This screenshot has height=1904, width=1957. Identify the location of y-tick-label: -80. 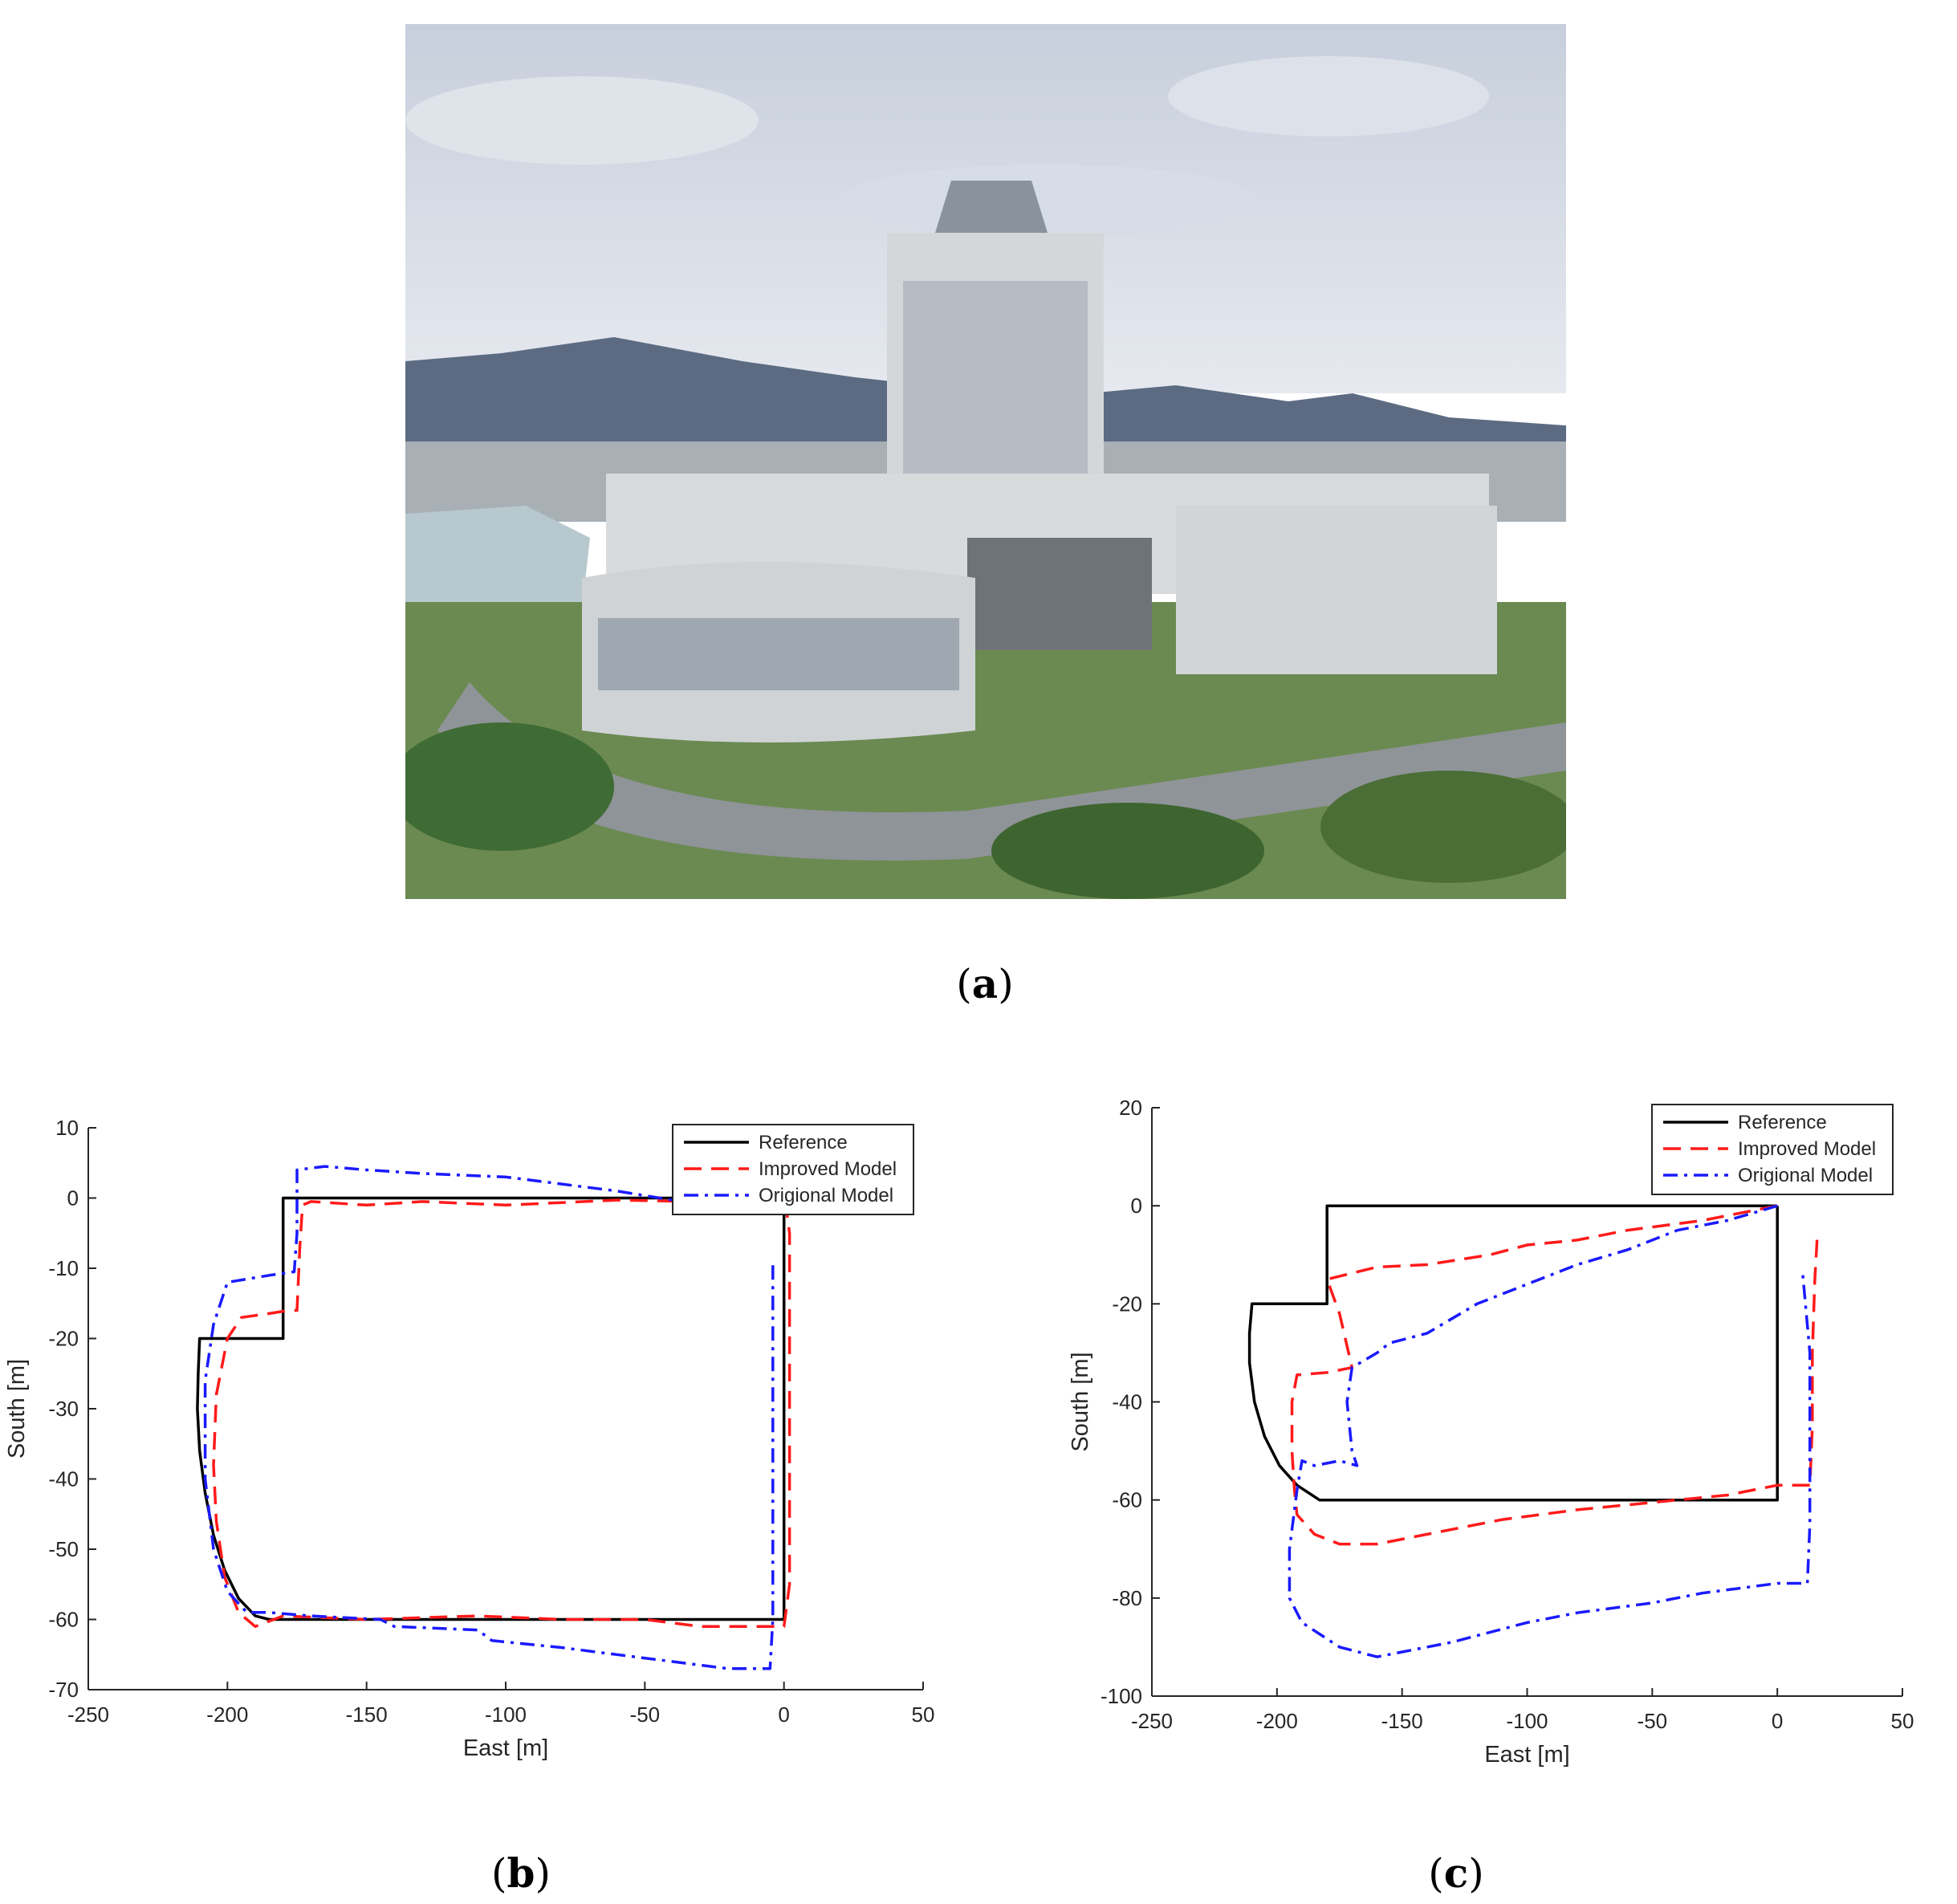
(1127, 1598).